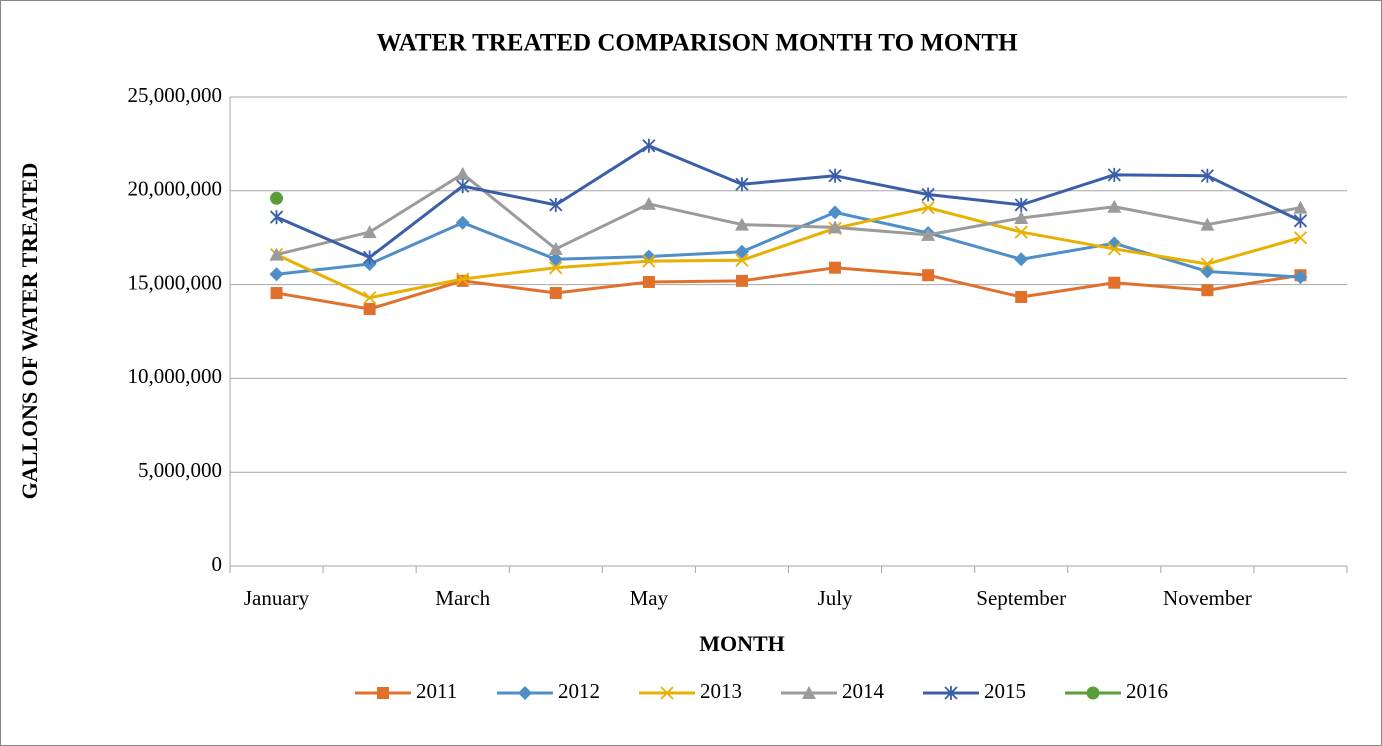  Describe the element at coordinates (436, 691) in the screenshot. I see `legend-label: 2011` at that location.